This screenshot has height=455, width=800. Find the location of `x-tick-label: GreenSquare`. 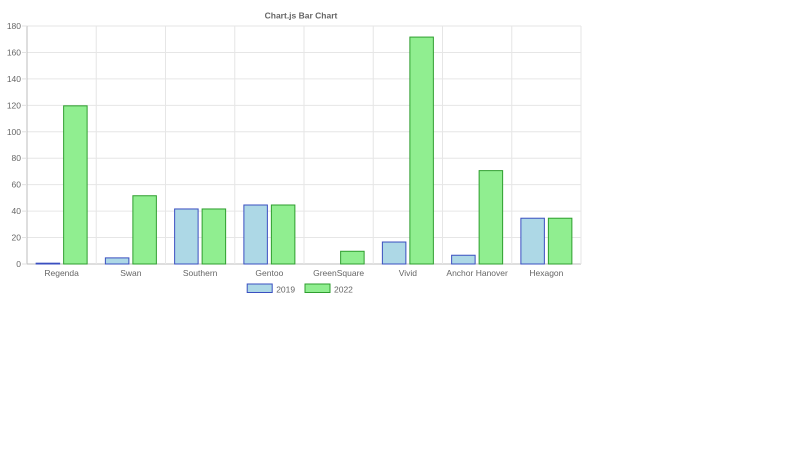

x-tick-label: GreenSquare is located at coordinates (338, 273).